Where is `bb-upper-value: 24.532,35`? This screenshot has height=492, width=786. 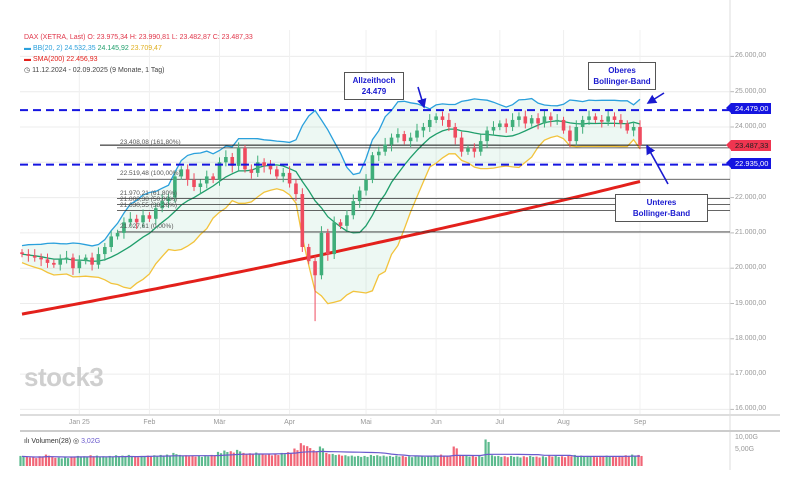
bb-upper-value: 24.532,35 is located at coordinates (80, 48).